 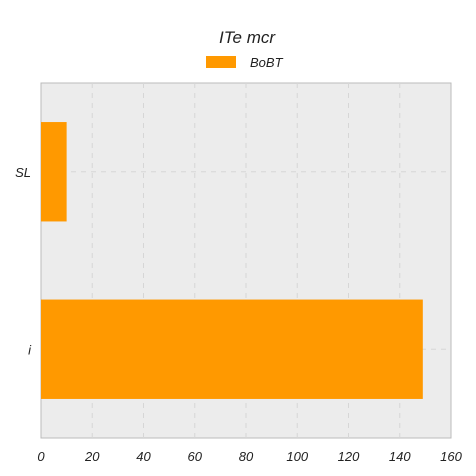 What do you see at coordinates (30, 349) in the screenshot?
I see `y-tick-label: i` at bounding box center [30, 349].